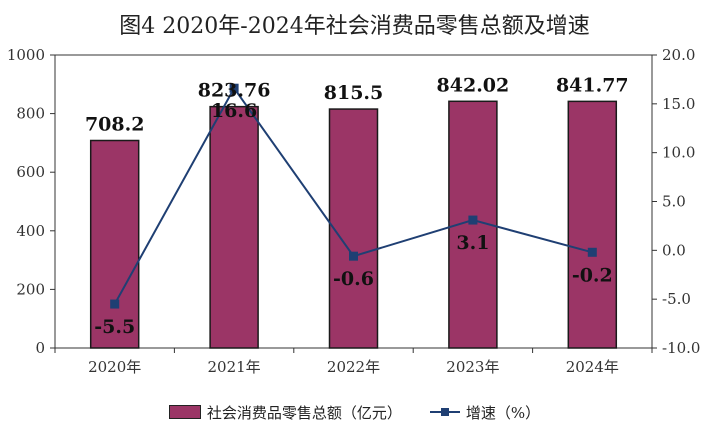 The height and width of the screenshot is (431, 709). What do you see at coordinates (353, 279) in the screenshot?
I see `rate-data-label: -0.6` at bounding box center [353, 279].